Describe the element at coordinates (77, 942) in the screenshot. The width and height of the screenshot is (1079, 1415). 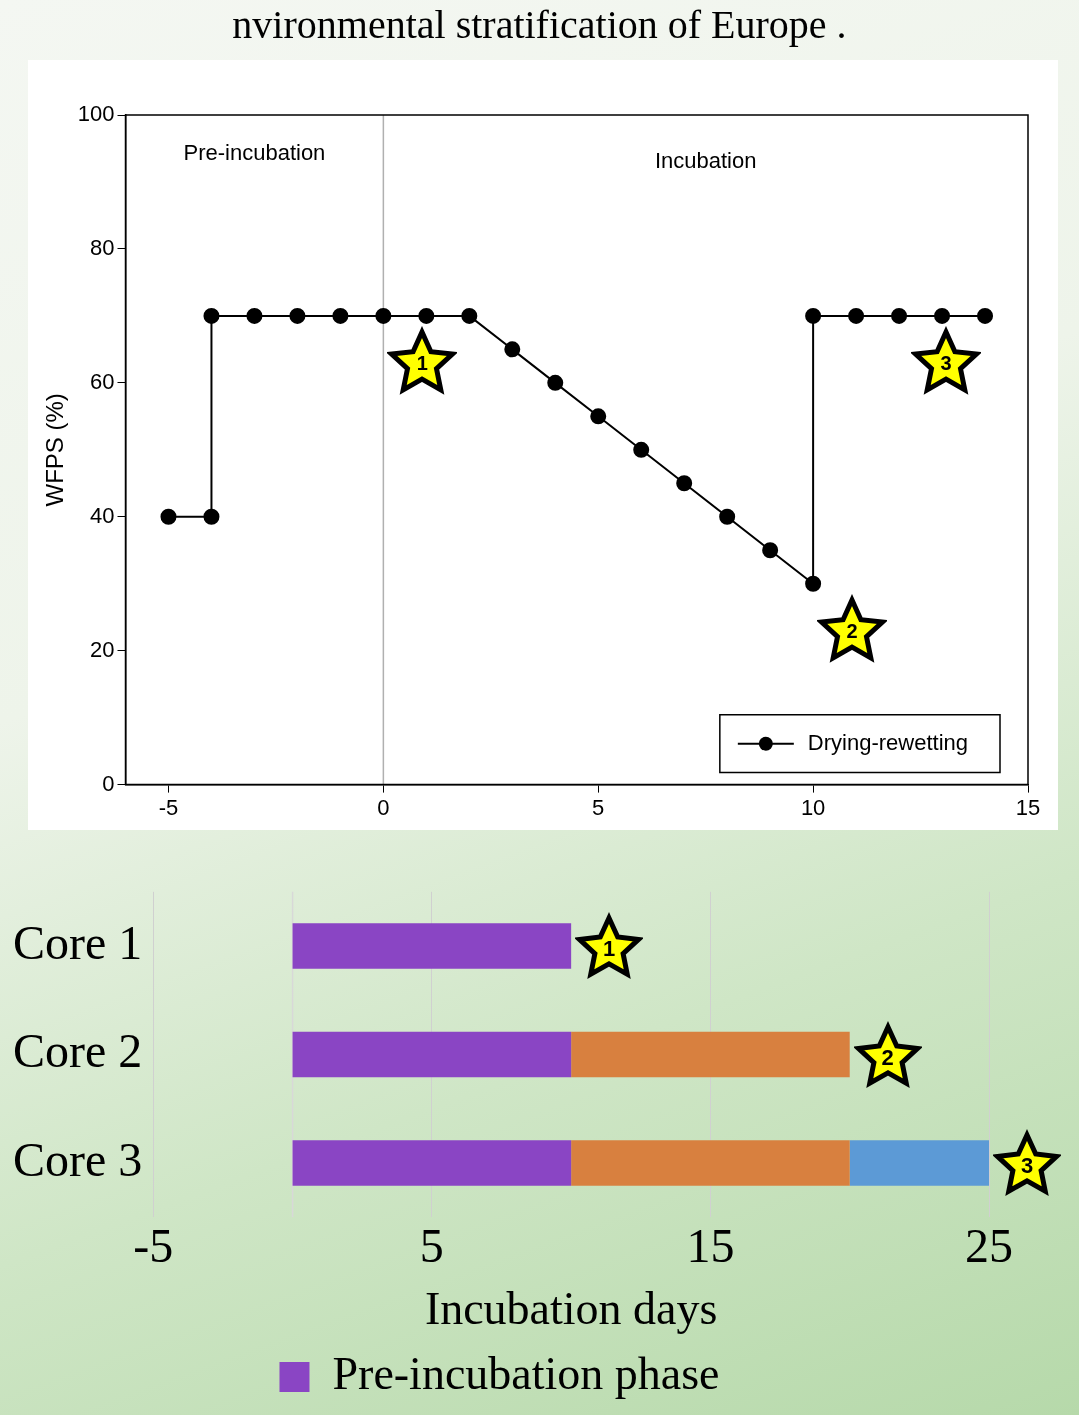
I see `y-tick-label: Core 1` at that location.